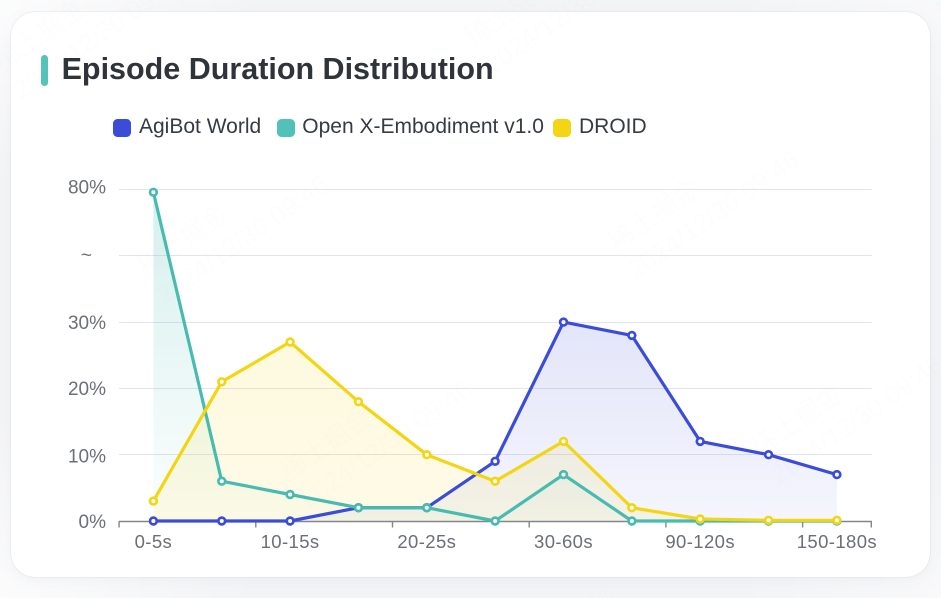 The width and height of the screenshot is (941, 598). What do you see at coordinates (837, 541) in the screenshot?
I see `svg-text: 150-180s` at bounding box center [837, 541].